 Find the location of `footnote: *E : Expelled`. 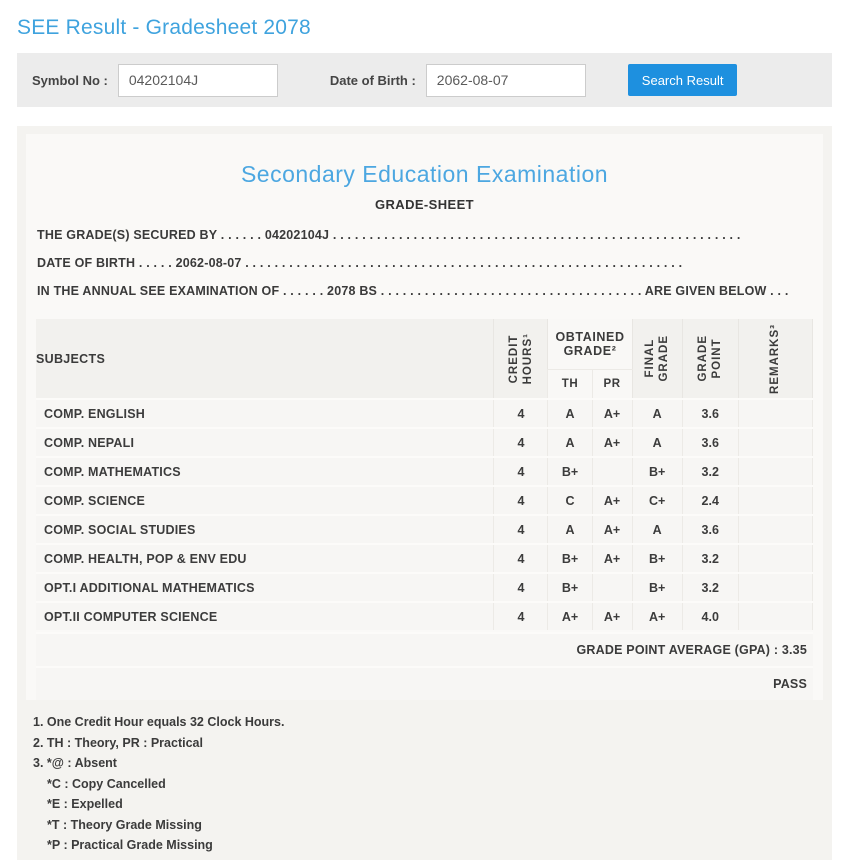

footnote: *E : Expelled is located at coordinates (85, 804).